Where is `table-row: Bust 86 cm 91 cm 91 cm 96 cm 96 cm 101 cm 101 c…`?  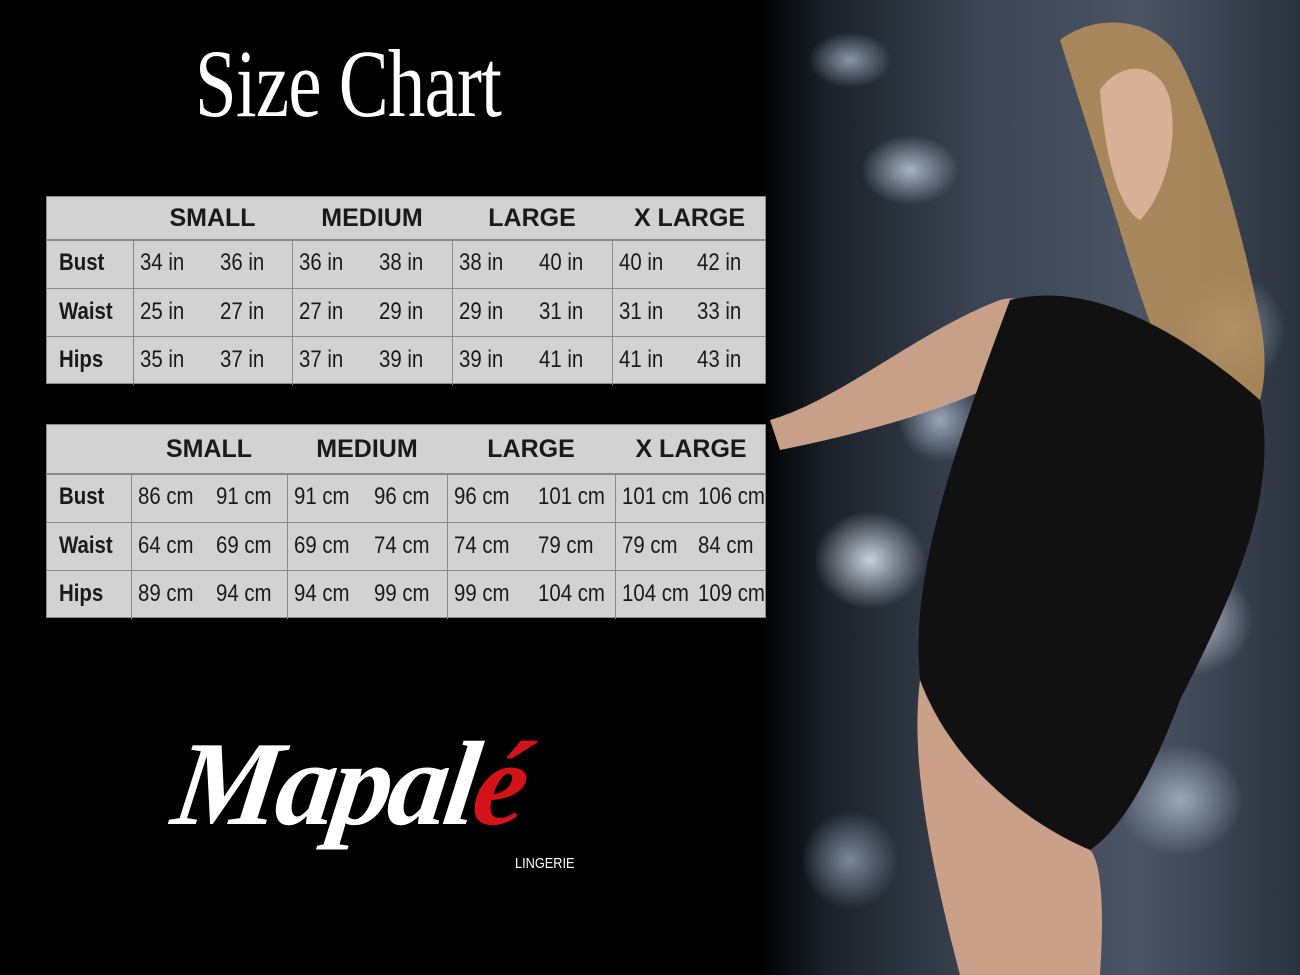 table-row: Bust 86 cm 91 cm 91 cm 96 cm 96 cm 101 cm 101 c… is located at coordinates (406, 498).